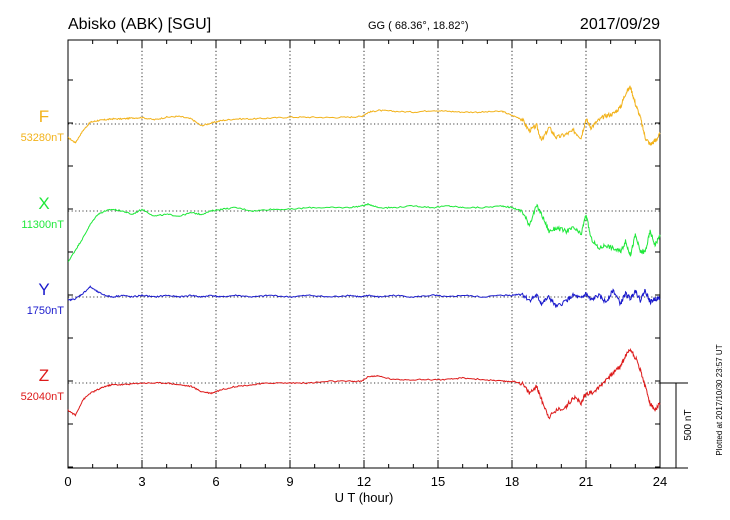  I want to click on scale-bar-label: 500 nT, so click(688, 424).